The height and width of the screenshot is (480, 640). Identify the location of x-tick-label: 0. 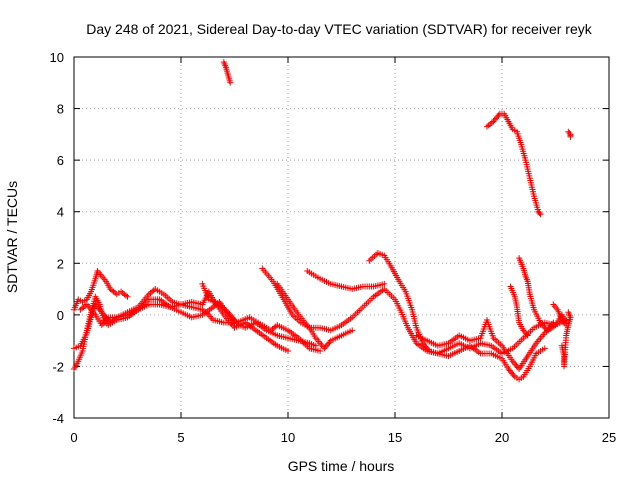
(73, 437).